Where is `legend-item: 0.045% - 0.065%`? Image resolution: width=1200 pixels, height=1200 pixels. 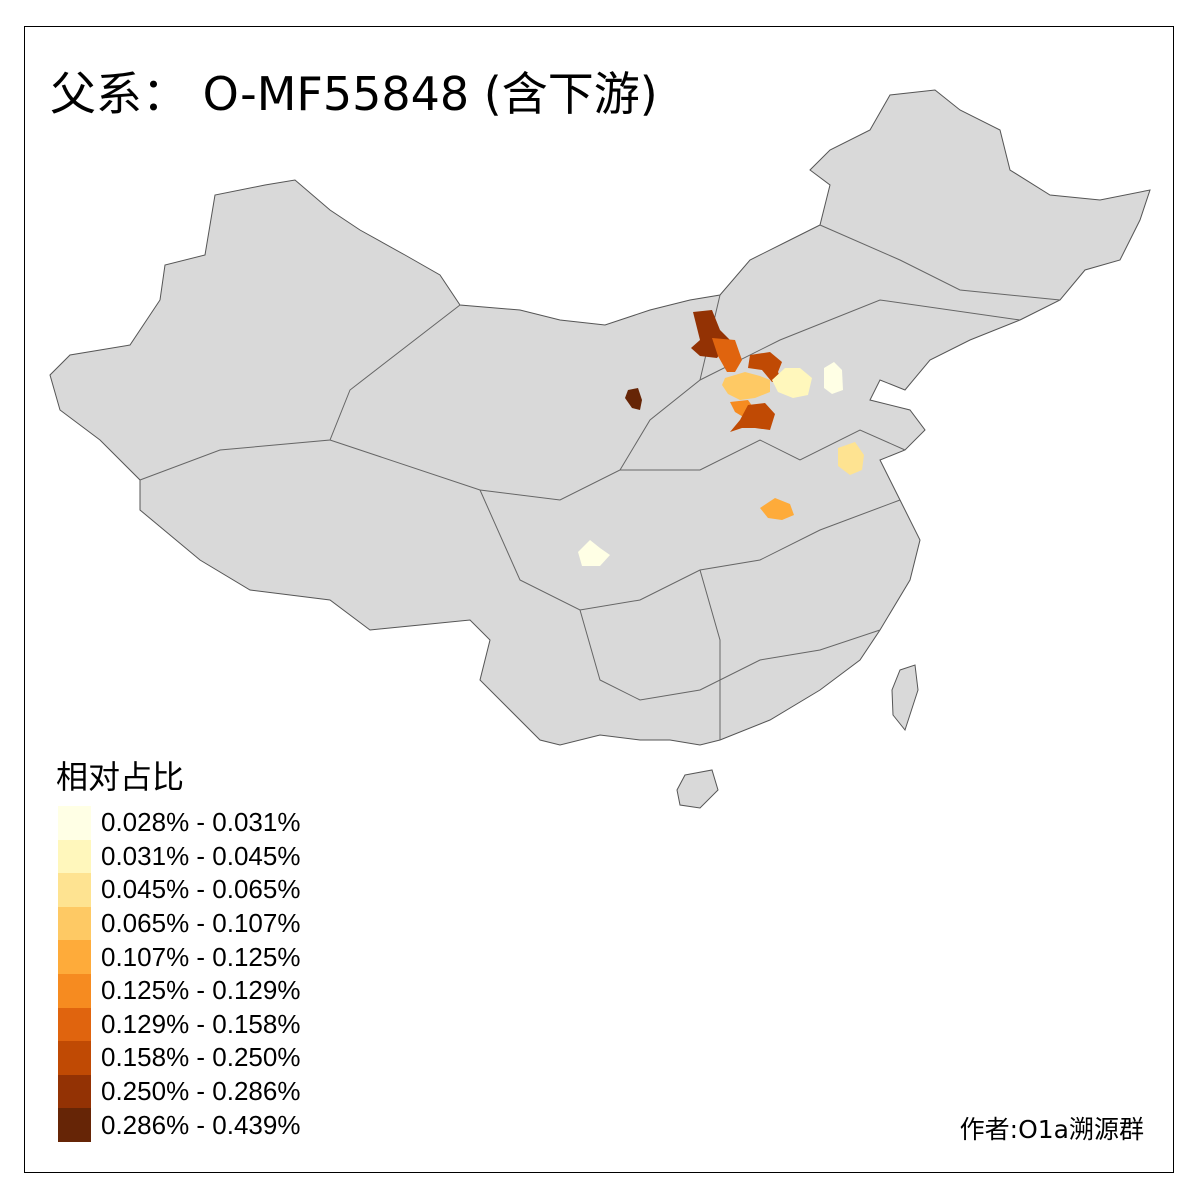 legend-item: 0.045% - 0.065% is located at coordinates (179, 890).